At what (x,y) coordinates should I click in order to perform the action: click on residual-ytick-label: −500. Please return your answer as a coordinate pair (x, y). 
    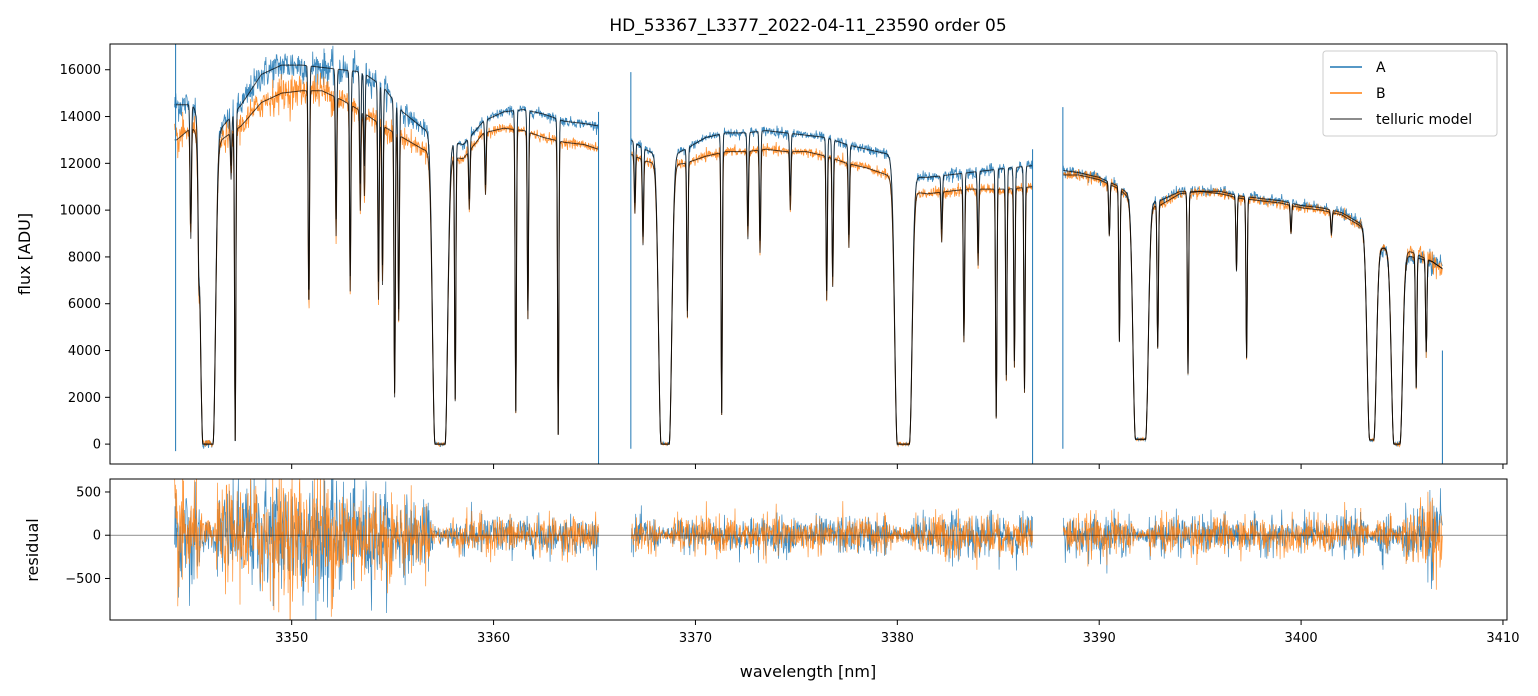
    Looking at the image, I should click on (83, 579).